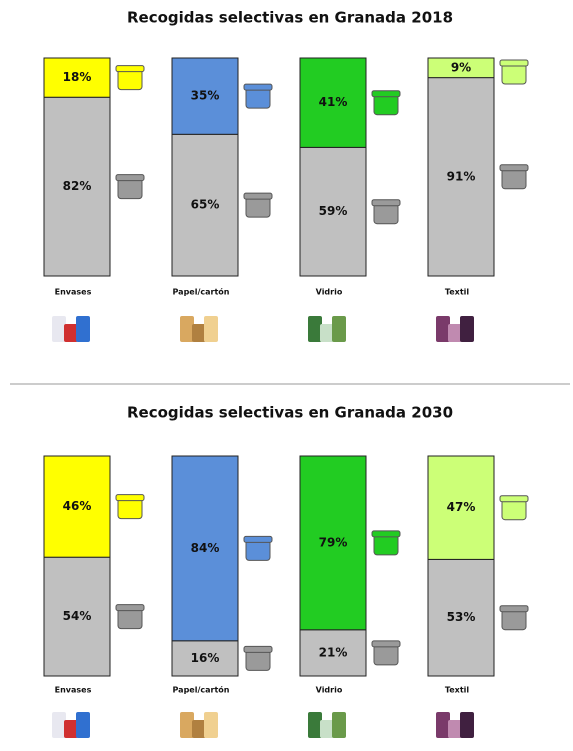  I want to click on value-label: 9%, so click(461, 67).